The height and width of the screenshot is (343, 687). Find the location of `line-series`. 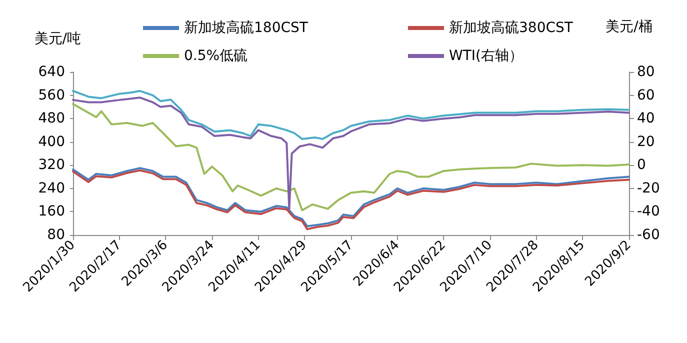

line-series is located at coordinates (351, 115).